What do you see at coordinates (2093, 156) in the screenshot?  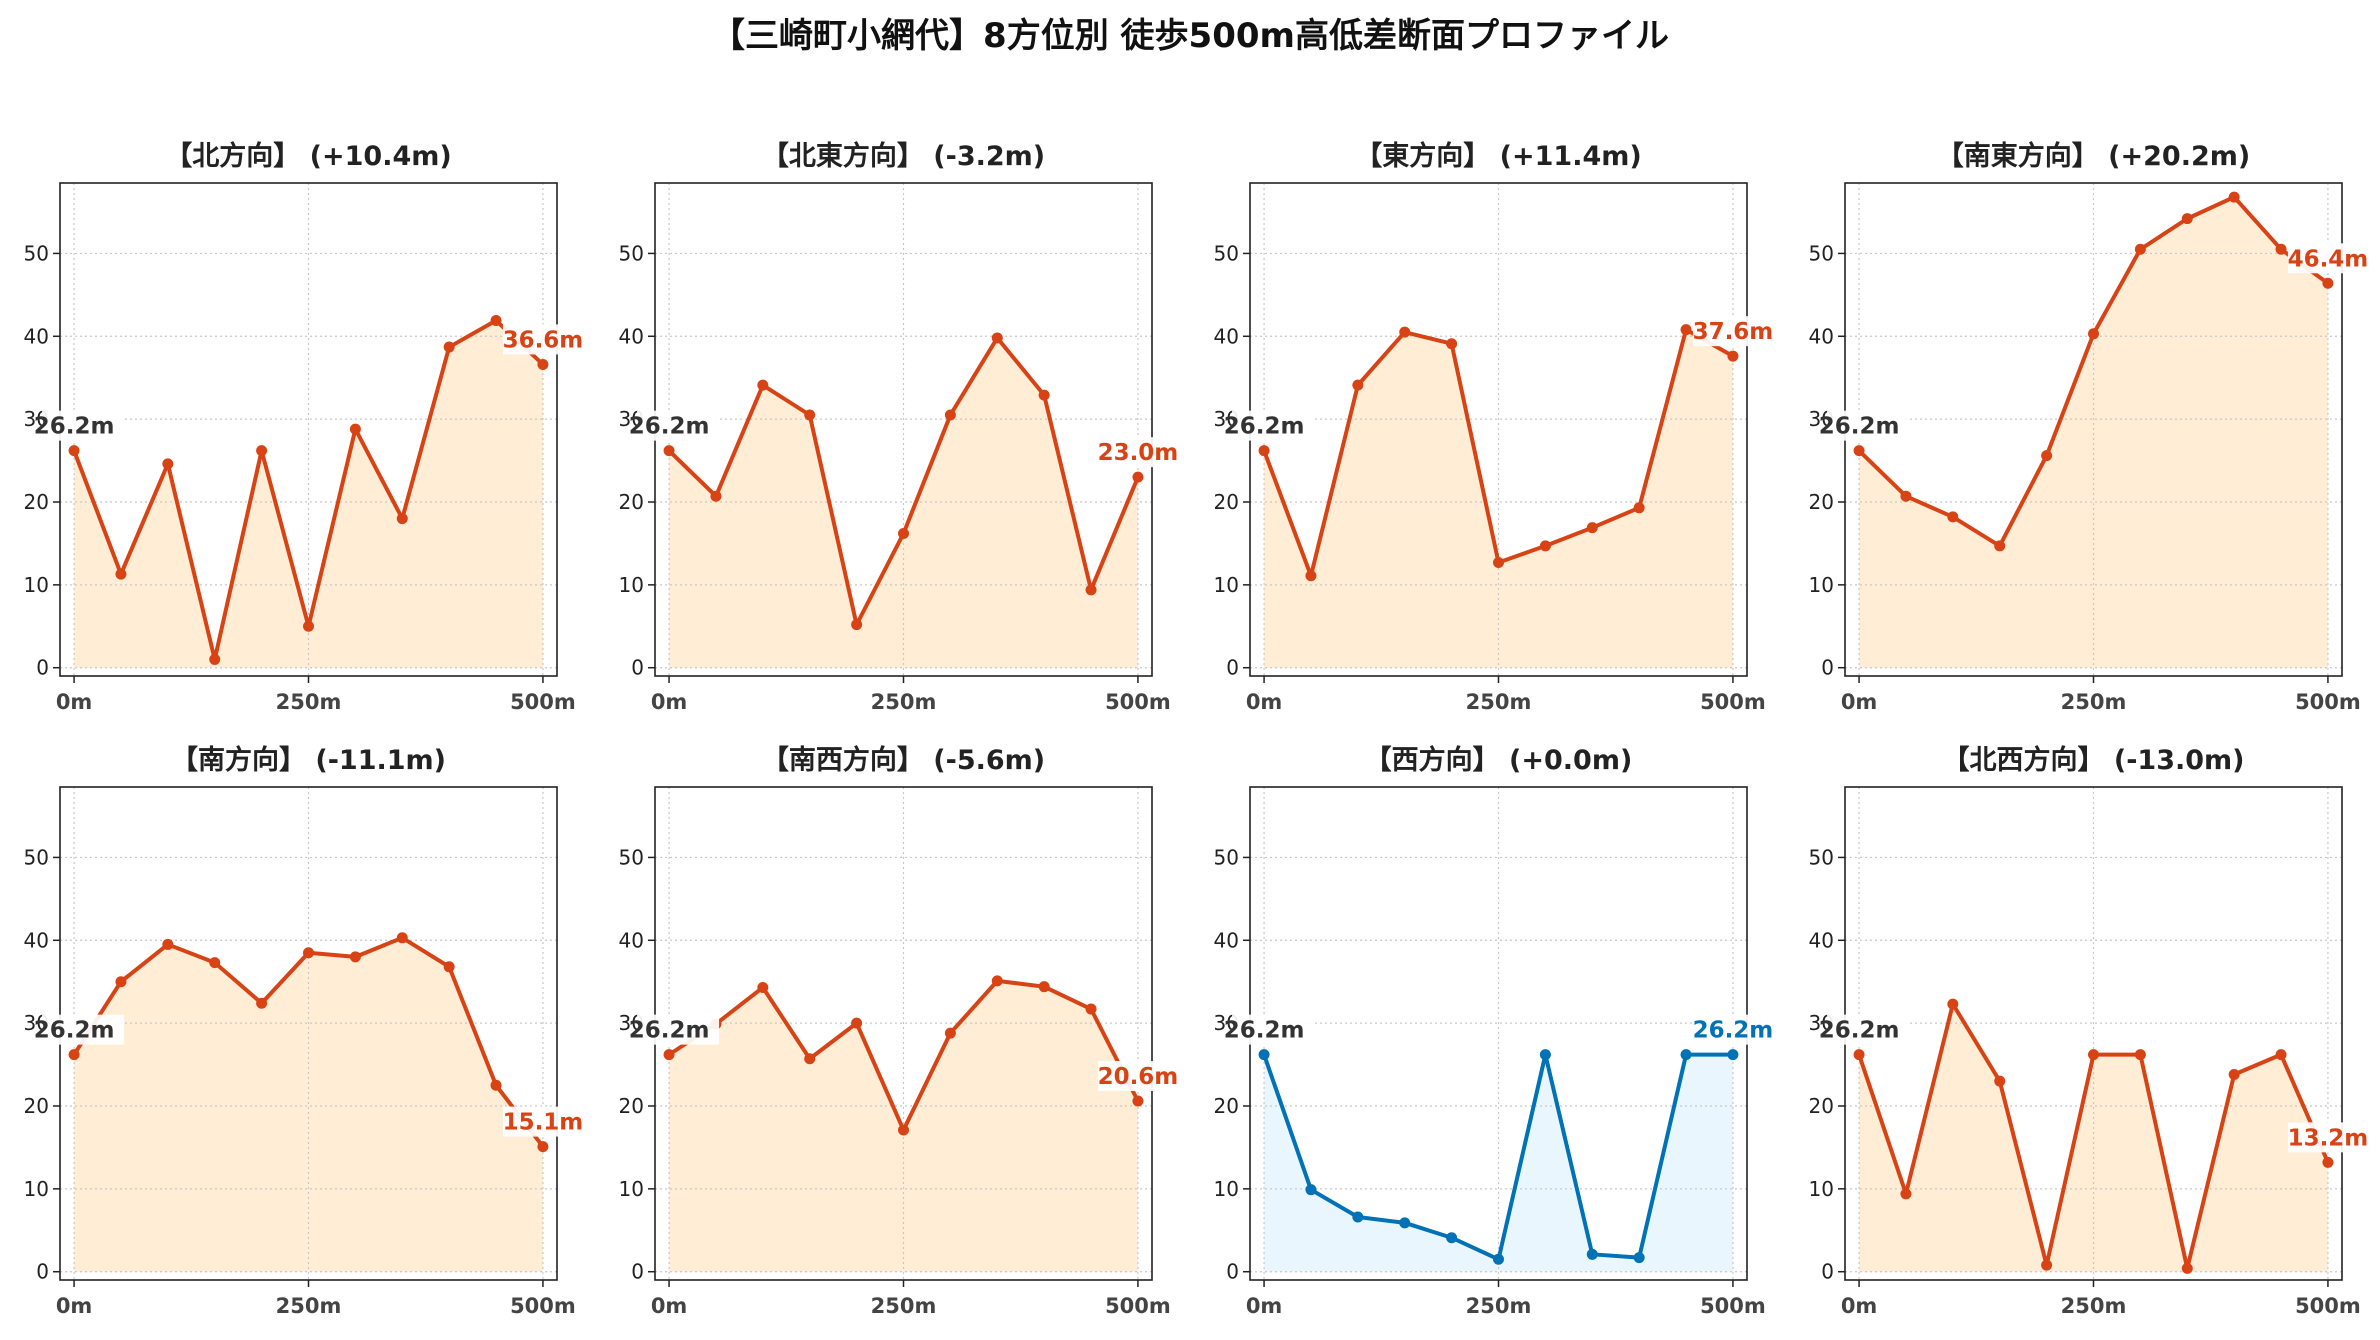 I see `panel-title: 【南東方向】 (+20.2m)` at bounding box center [2093, 156].